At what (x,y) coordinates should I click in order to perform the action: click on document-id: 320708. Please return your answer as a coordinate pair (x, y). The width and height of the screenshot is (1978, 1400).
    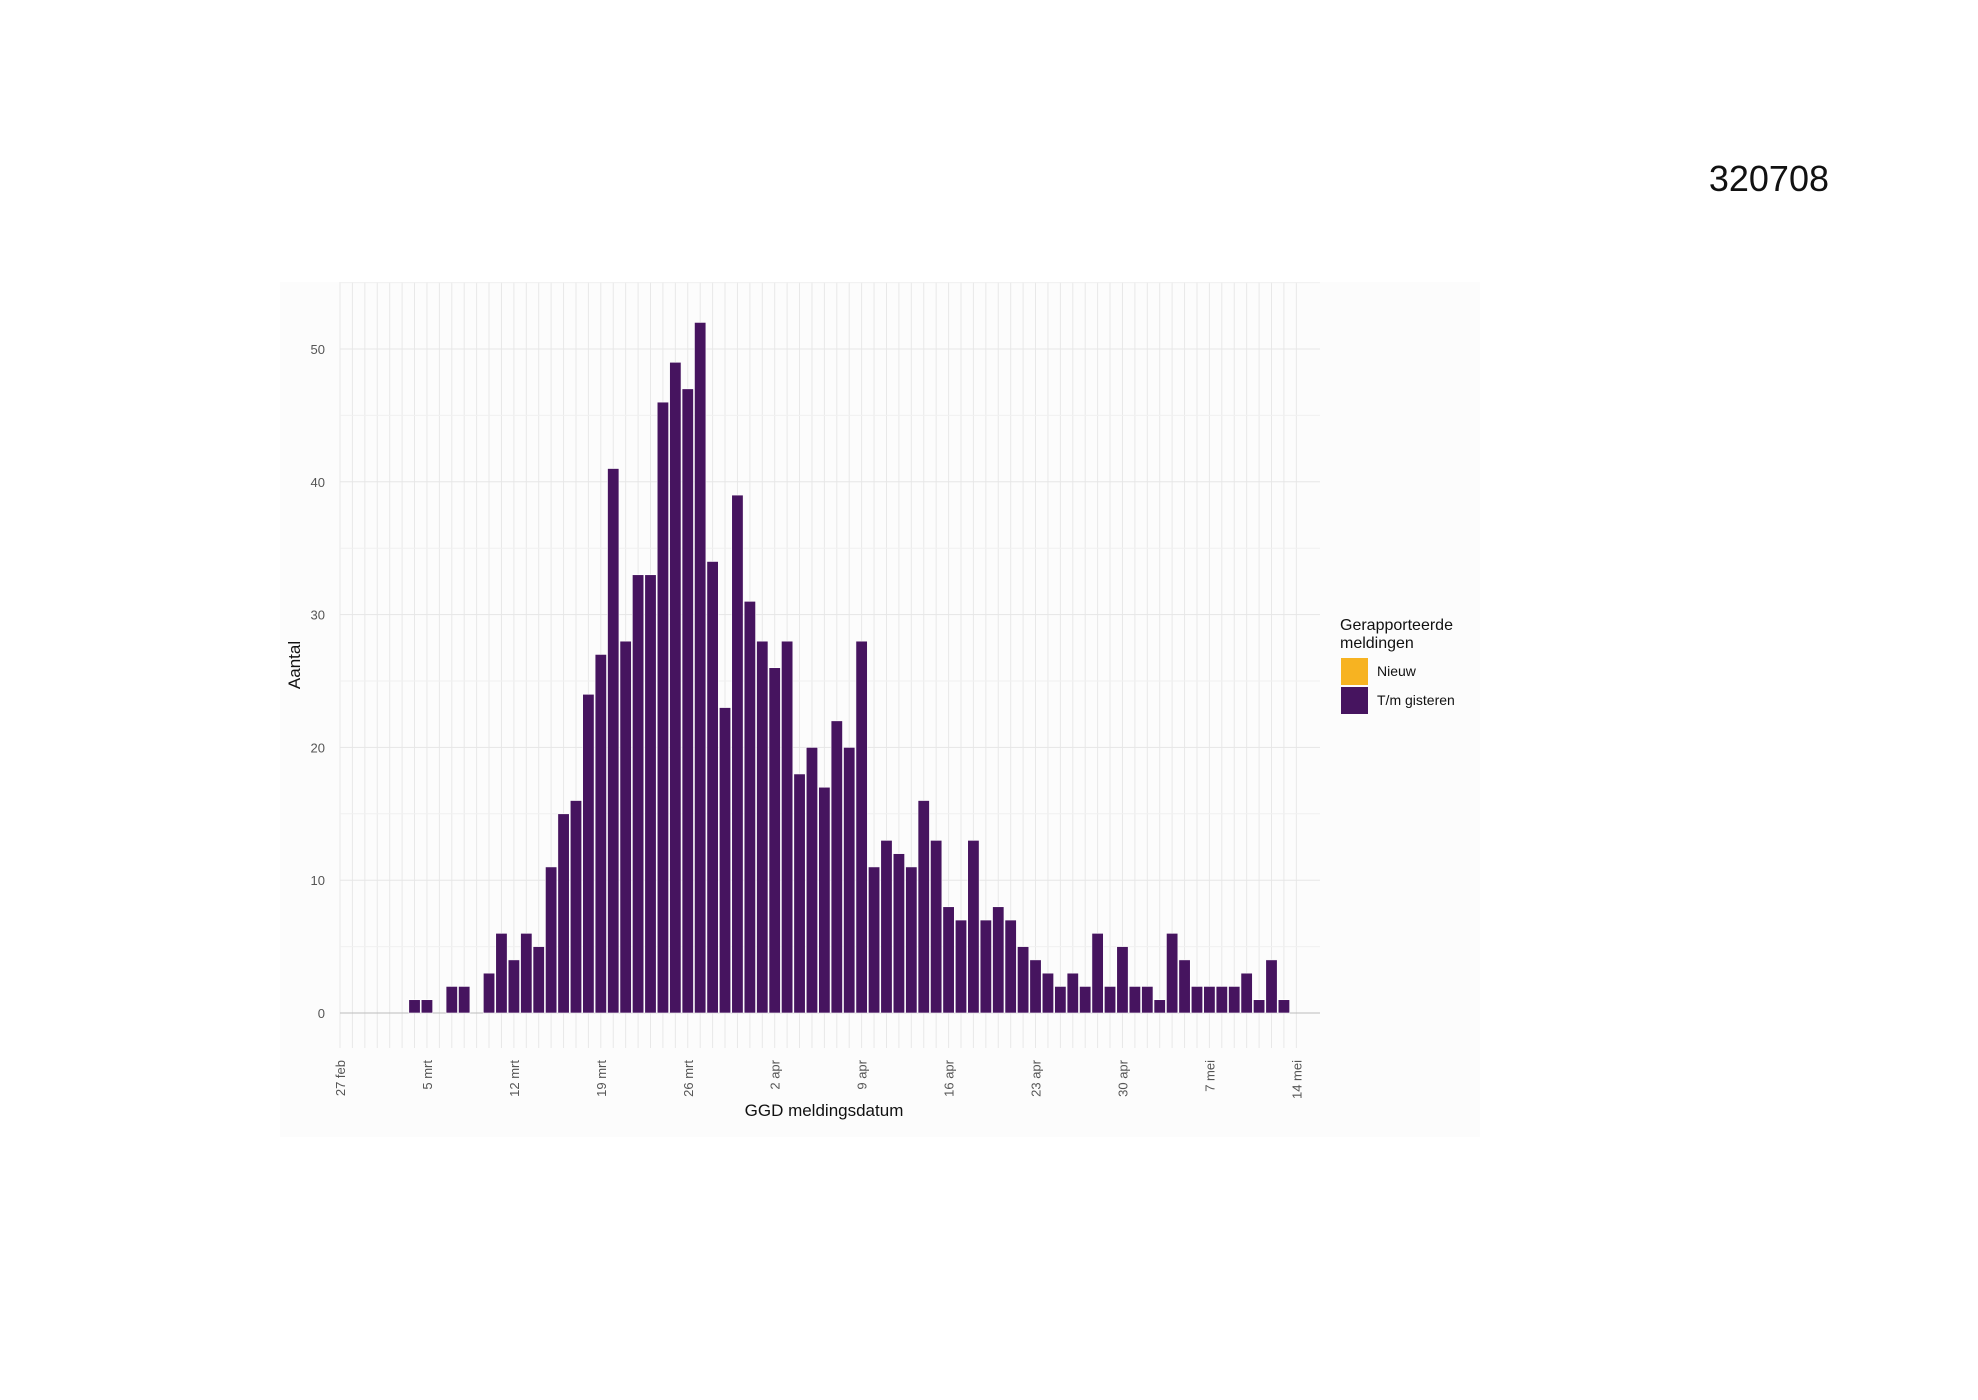
    Looking at the image, I should click on (1768, 178).